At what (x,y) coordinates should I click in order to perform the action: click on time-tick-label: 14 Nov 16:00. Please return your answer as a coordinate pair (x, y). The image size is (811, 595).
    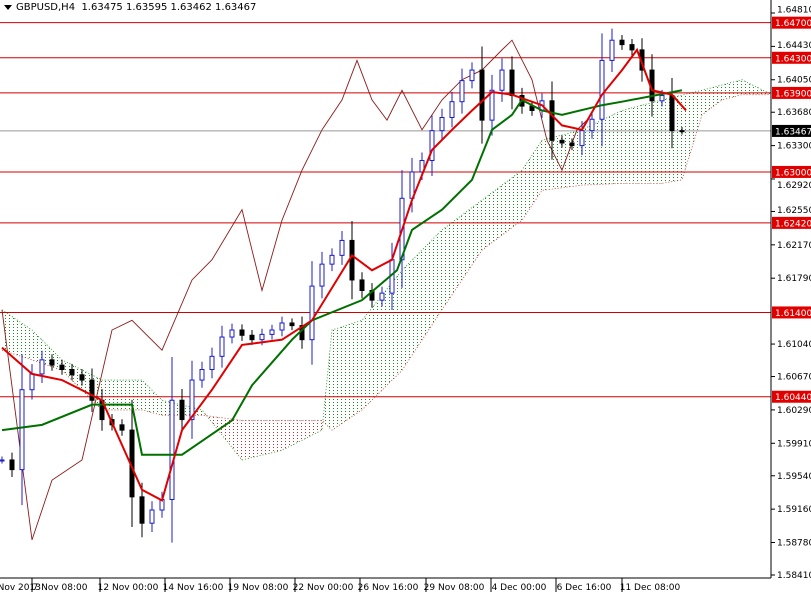
    Looking at the image, I should click on (193, 588).